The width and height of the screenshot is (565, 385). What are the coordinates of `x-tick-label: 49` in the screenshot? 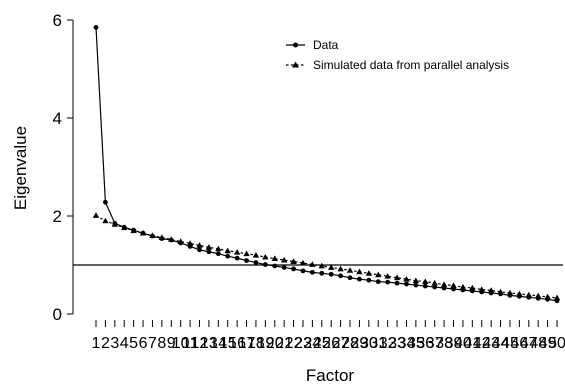 It's located at (548, 343).